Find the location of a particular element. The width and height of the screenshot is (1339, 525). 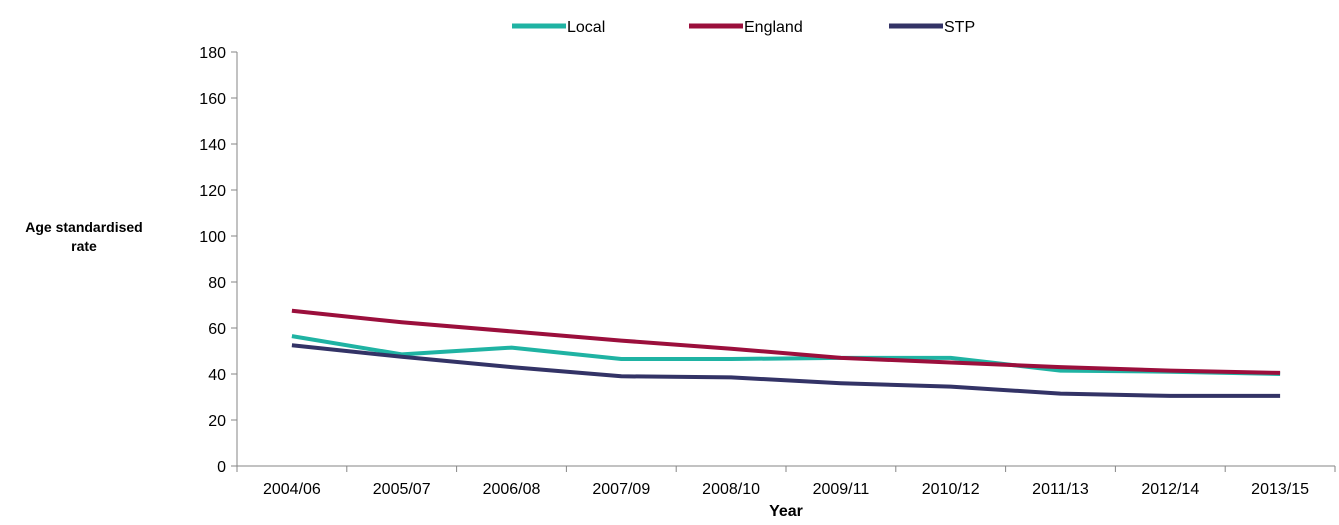

y-tick-label: 140 is located at coordinates (212, 145).